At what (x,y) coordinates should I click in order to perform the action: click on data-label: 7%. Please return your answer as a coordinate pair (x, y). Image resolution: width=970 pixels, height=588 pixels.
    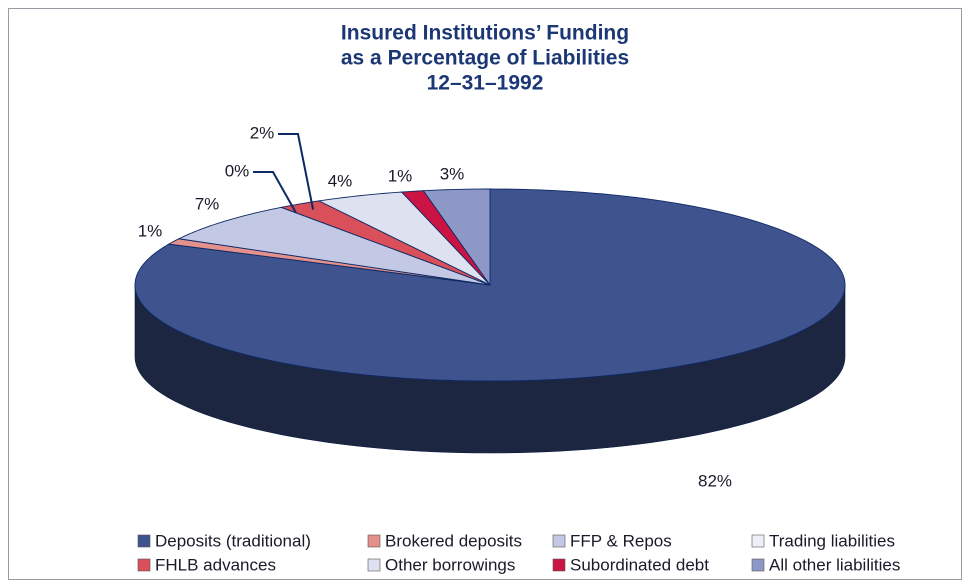
    Looking at the image, I should click on (207, 203).